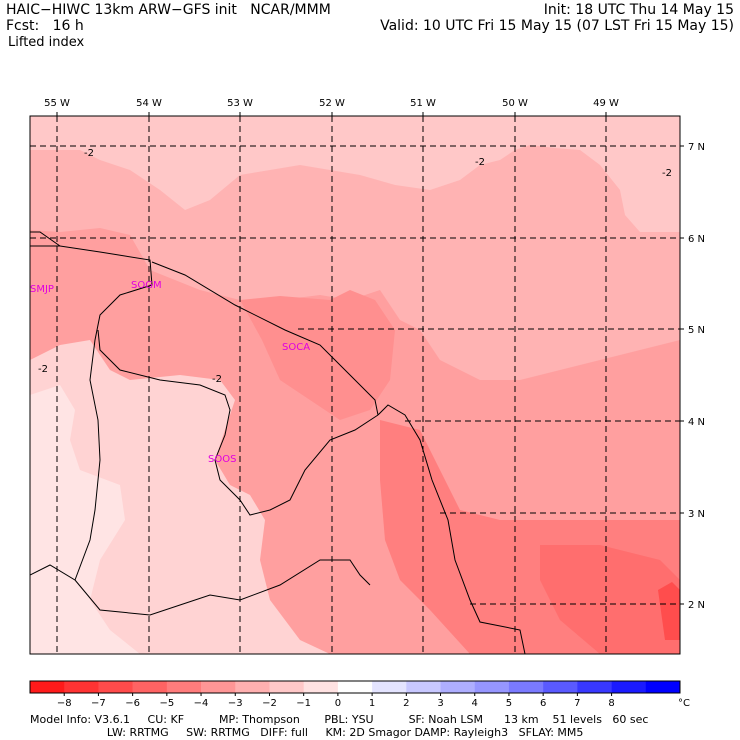  I want to click on model-title: HAIC−HIWC 13km ARW−GFS init NCAR/MMM, so click(168, 10).